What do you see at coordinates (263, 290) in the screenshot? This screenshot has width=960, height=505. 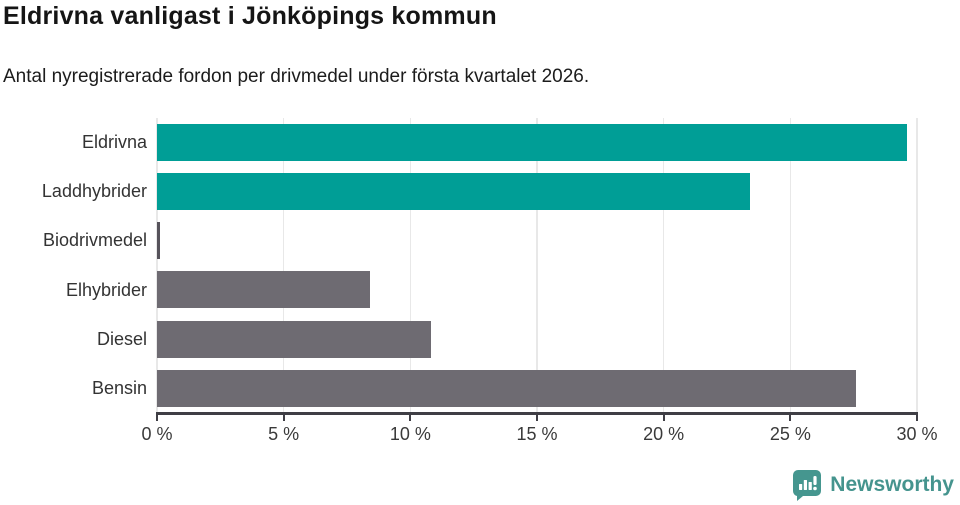 I see `bar-elhybrider` at bounding box center [263, 290].